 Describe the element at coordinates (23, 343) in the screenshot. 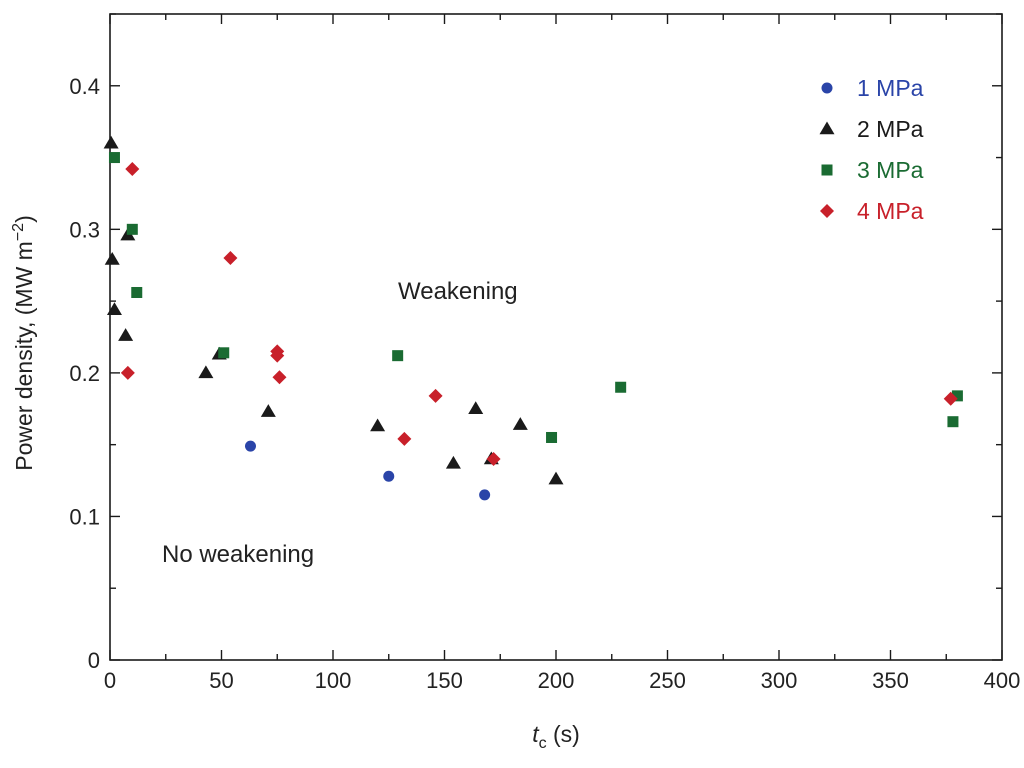

I see `y-axis-title: Power density, (MW m−2)` at that location.